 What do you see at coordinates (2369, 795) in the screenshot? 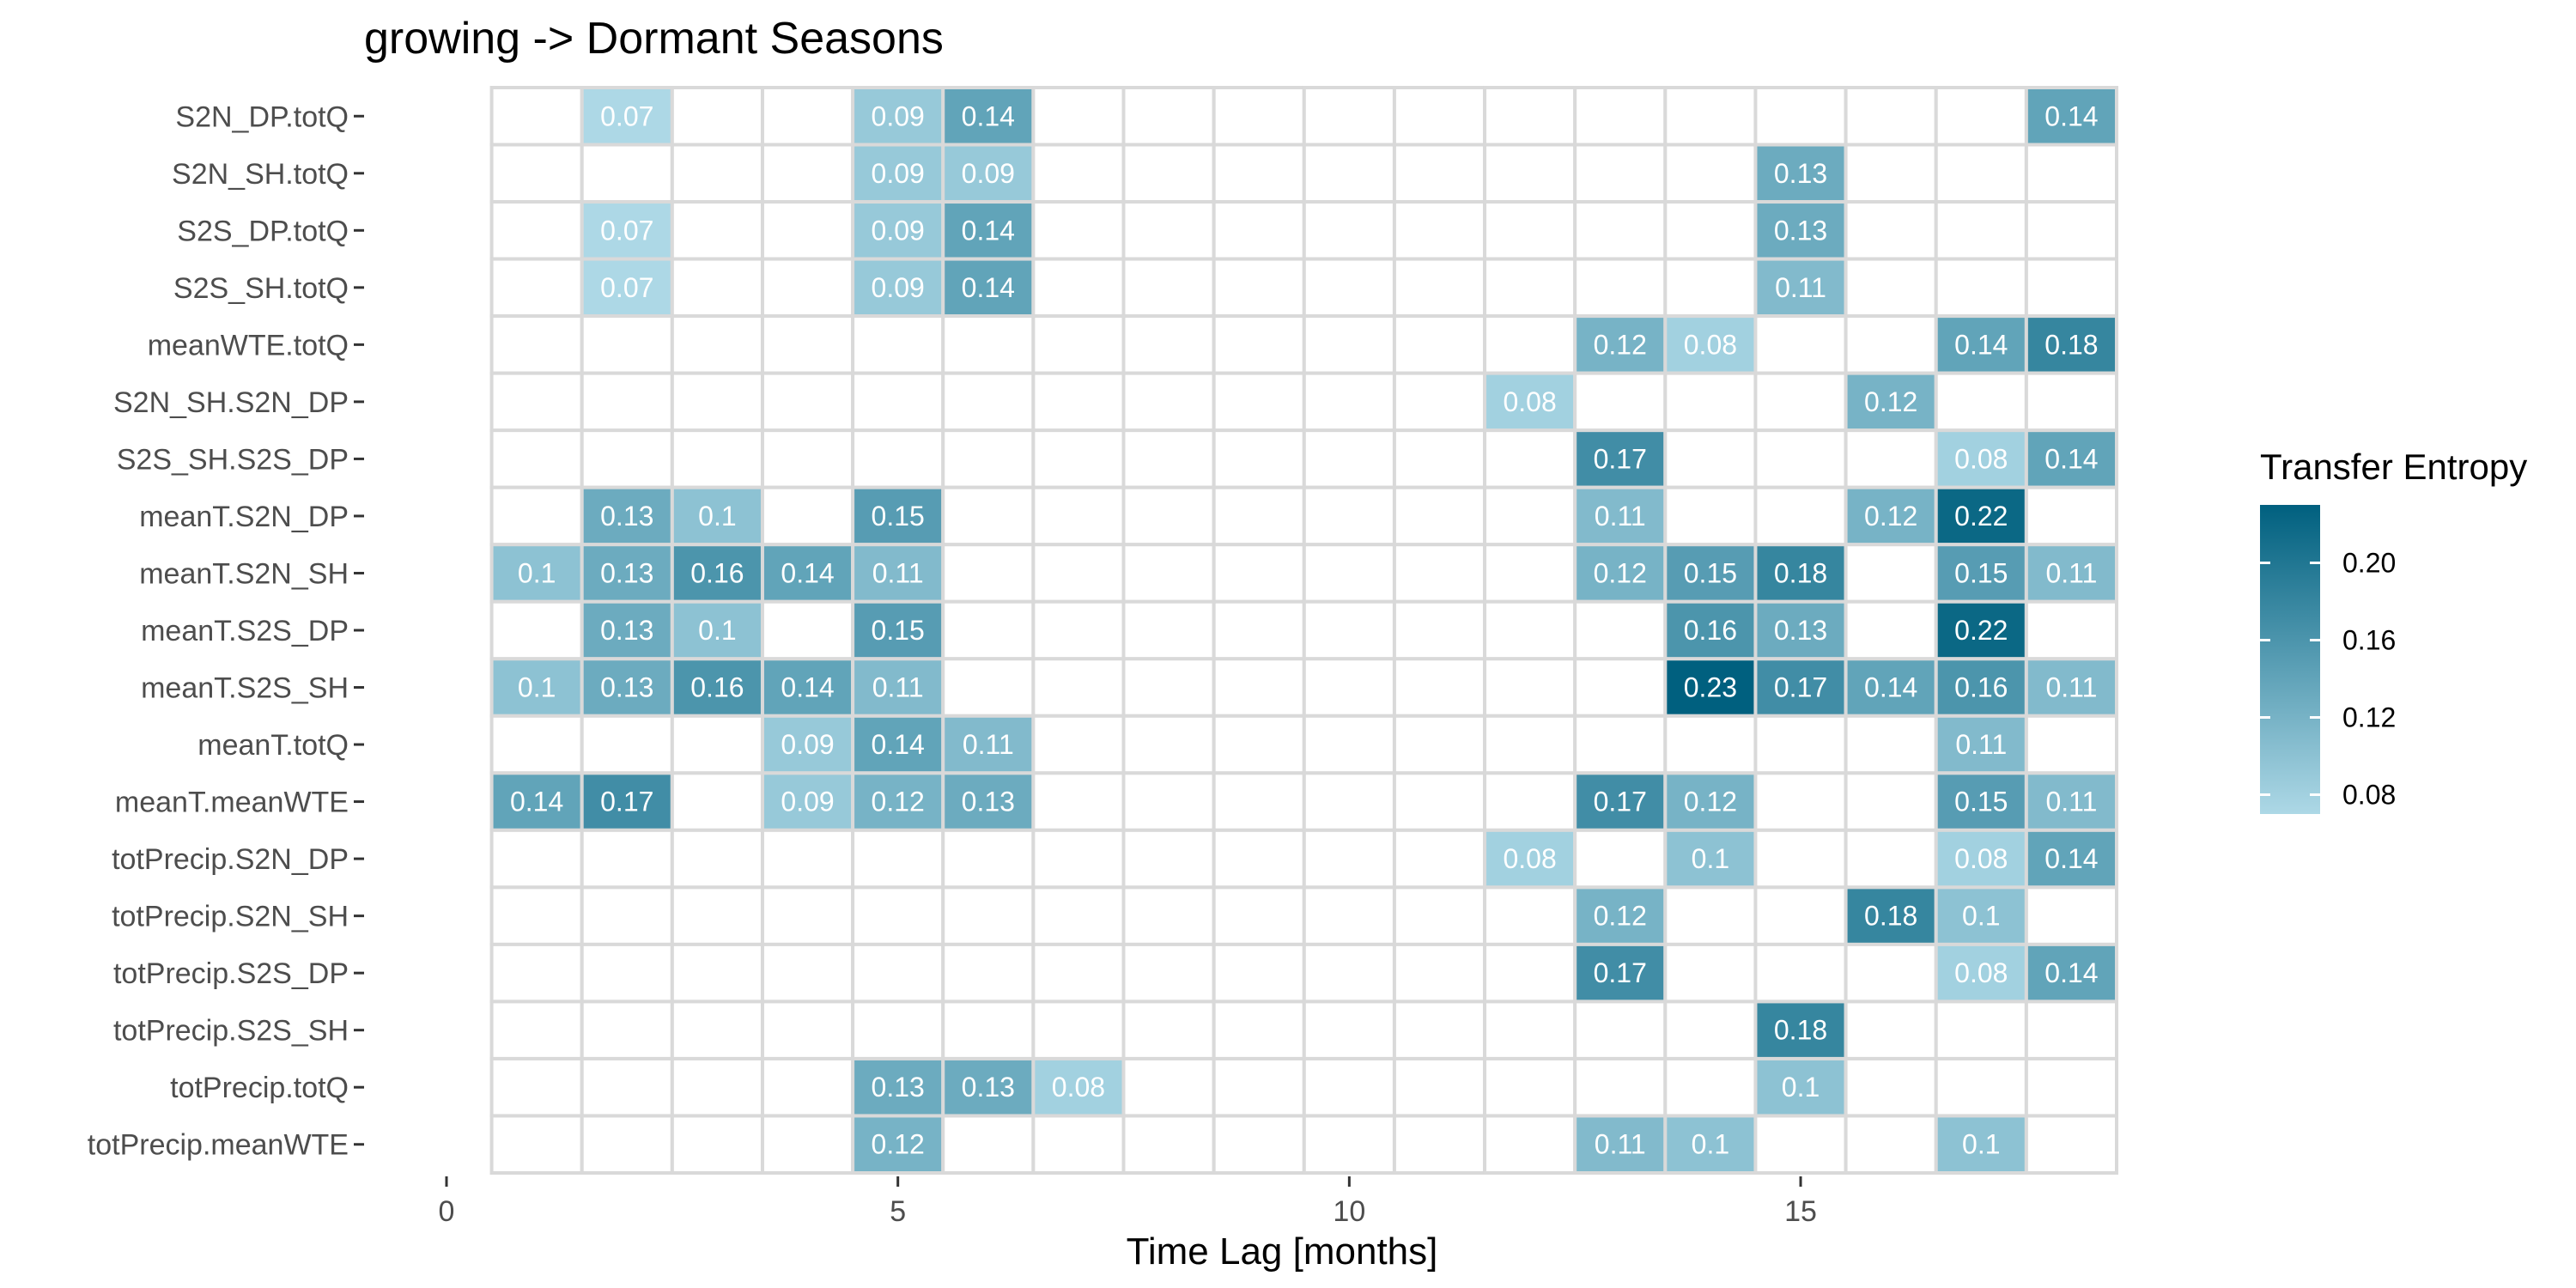
I see `legend-tick-label: 0.08` at bounding box center [2369, 795].